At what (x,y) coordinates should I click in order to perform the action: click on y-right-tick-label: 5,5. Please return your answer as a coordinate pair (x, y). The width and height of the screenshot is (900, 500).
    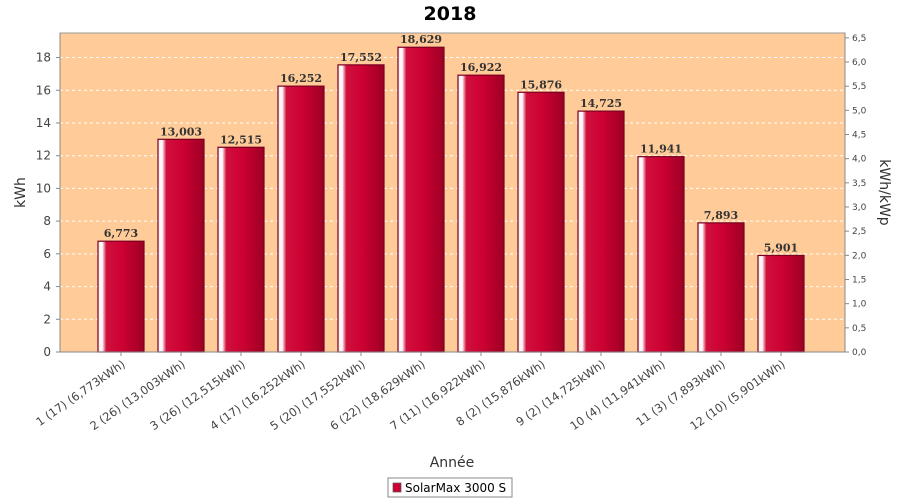
    Looking at the image, I should click on (859, 87).